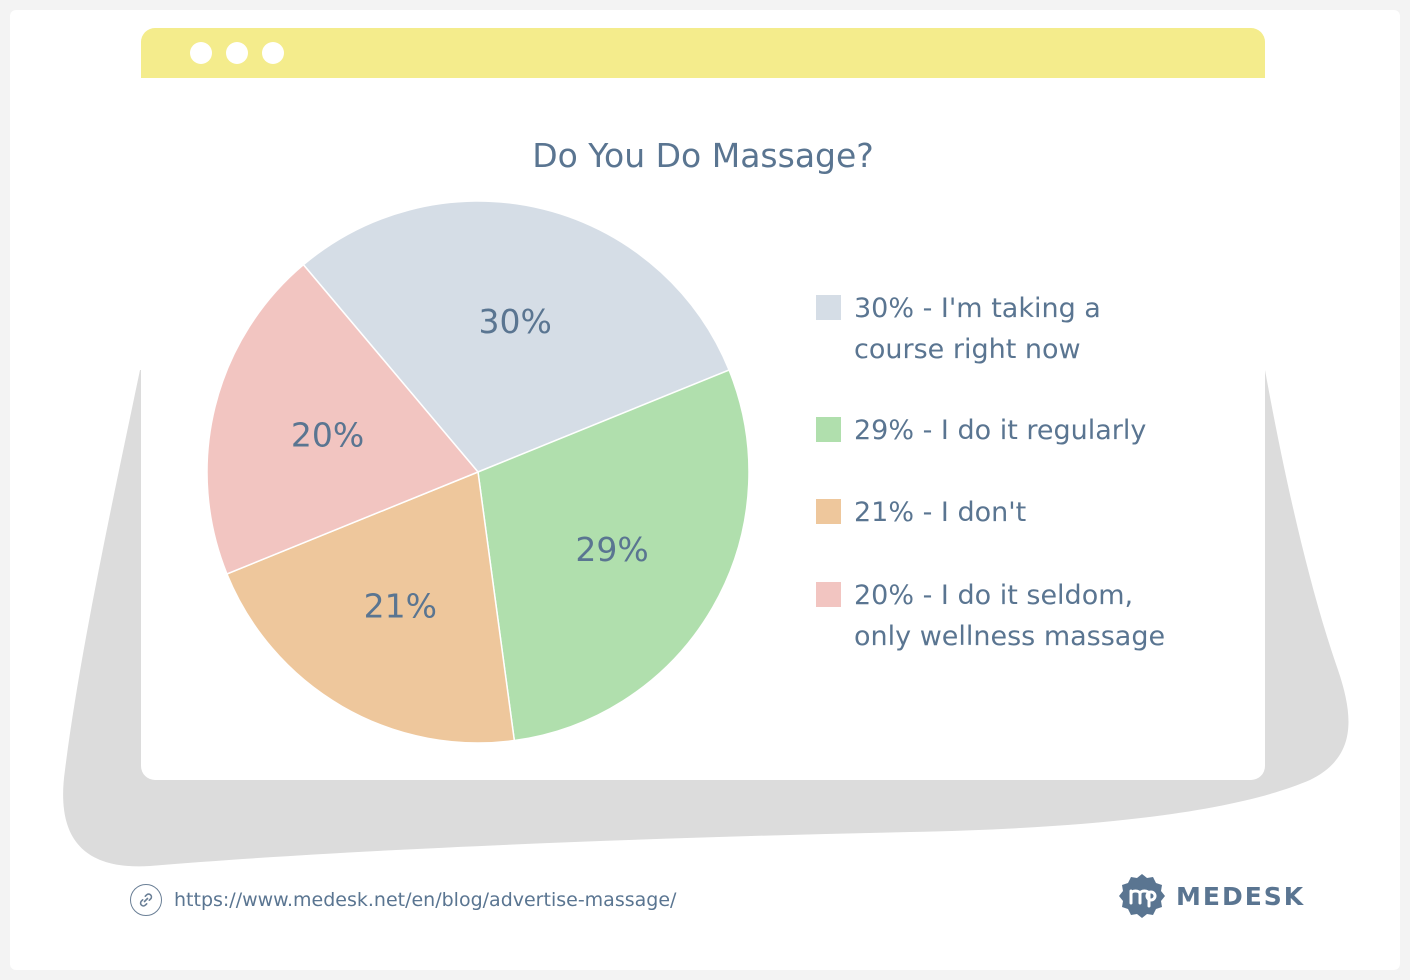 The width and height of the screenshot is (1410, 980). I want to click on legend-label: 29% - I do it regularly, so click(1000, 430).